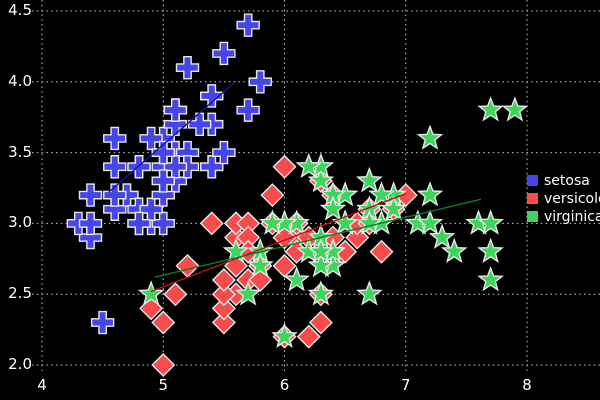  I want to click on y-tick-label: 4.0, so click(20, 80).